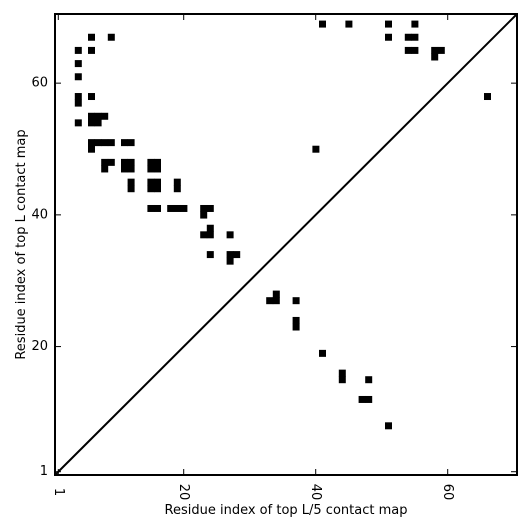 The width and height of the screenshot is (531, 531). I want to click on y-axis-label: Residue index of top L contact map, so click(21, 244).